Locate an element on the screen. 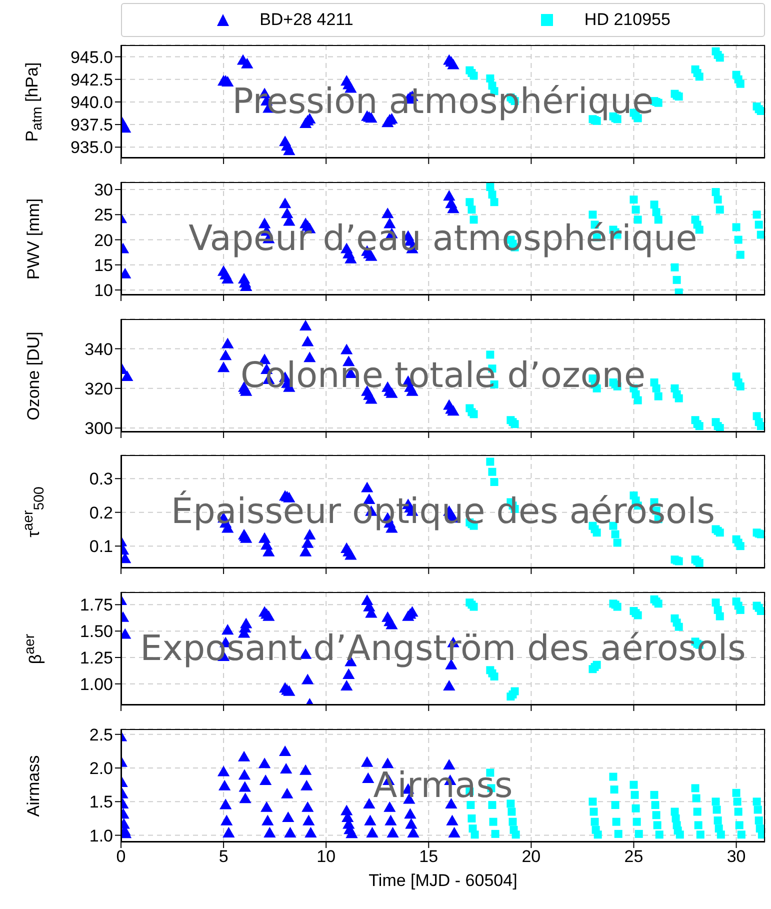 This screenshot has width=771, height=909. y-tick-label: 2.5 is located at coordinates (101, 734).